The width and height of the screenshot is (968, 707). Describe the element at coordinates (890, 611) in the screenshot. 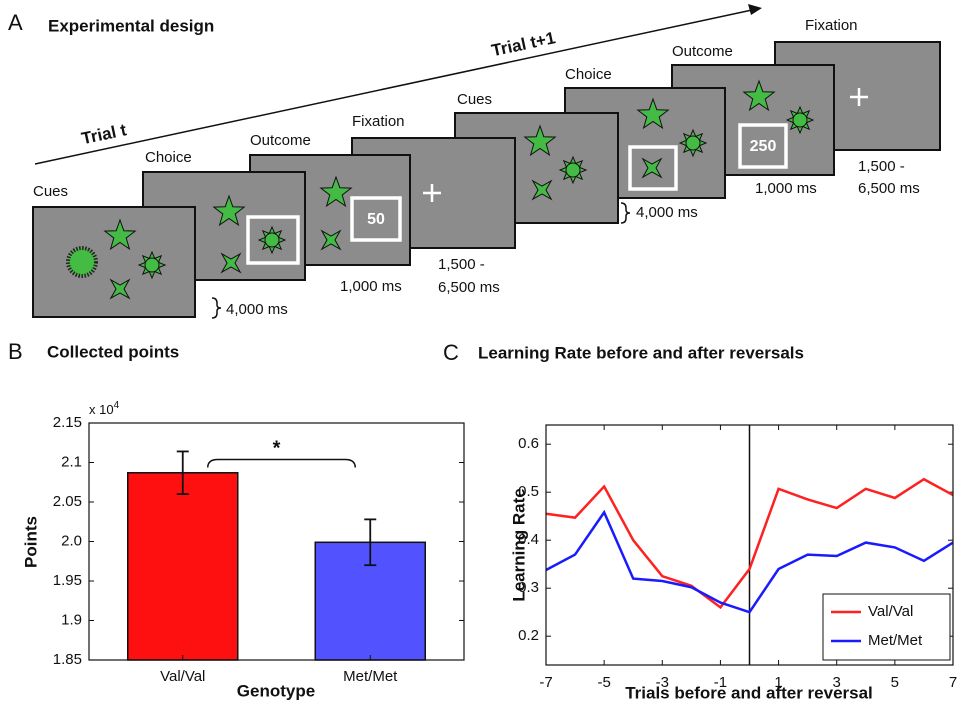

I see `legend-label: Val/Val` at that location.